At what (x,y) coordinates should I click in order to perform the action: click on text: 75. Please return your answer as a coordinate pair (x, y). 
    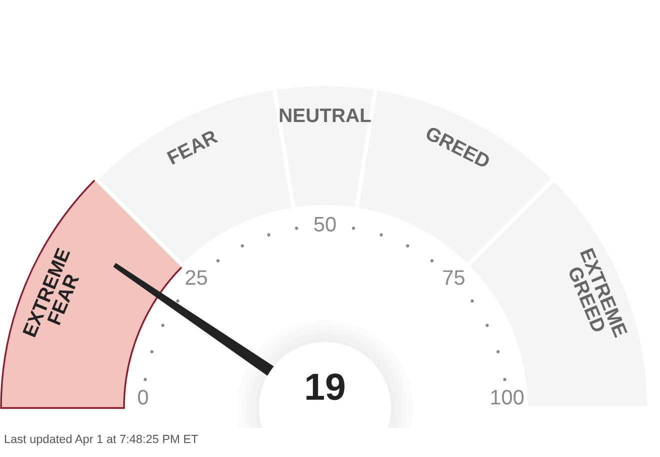
    Looking at the image, I should click on (453, 277).